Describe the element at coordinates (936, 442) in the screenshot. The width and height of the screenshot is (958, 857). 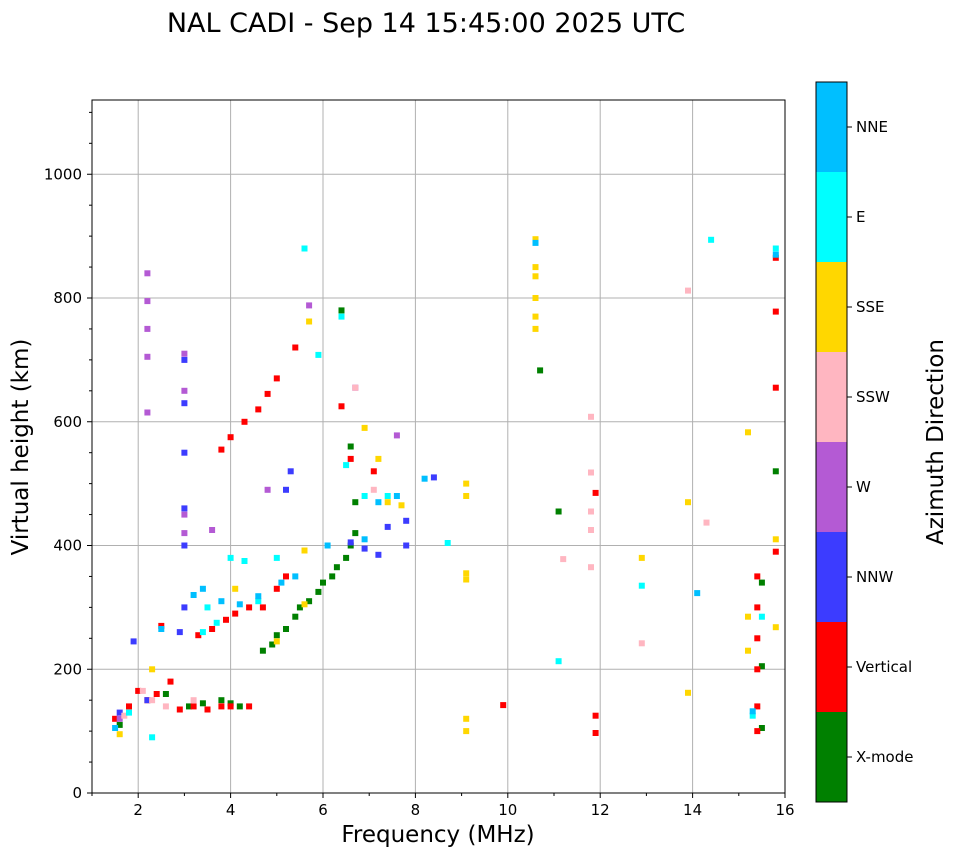
I see `colorbar-title: Azimuth Direction` at that location.